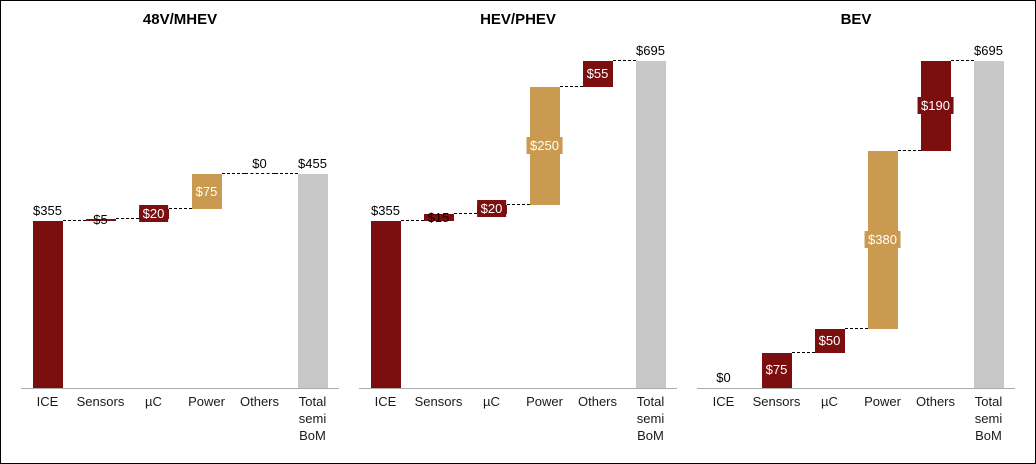 The width and height of the screenshot is (1036, 464). Describe the element at coordinates (829, 340) in the screenshot. I see `value-label: $50` at that location.